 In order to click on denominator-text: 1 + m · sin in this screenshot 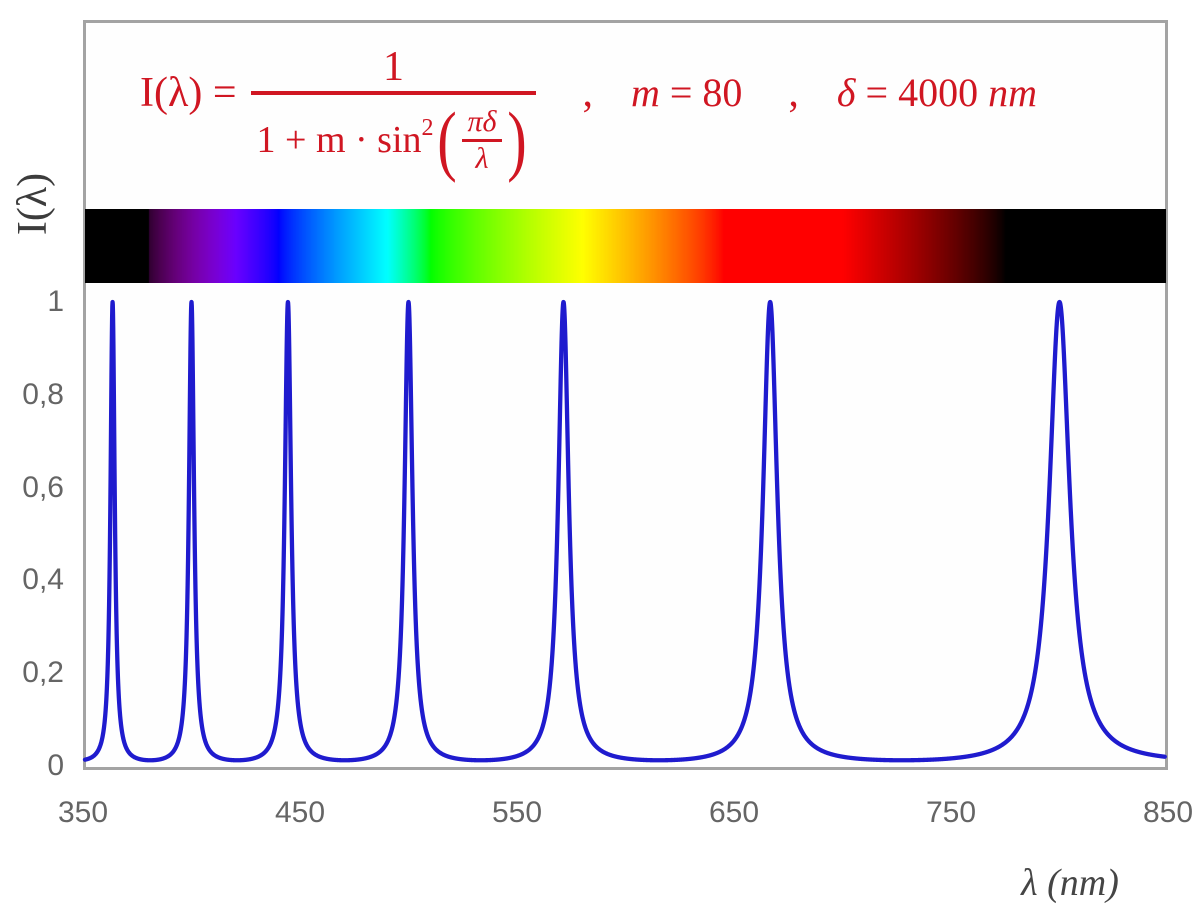, I will do `click(339, 140)`.